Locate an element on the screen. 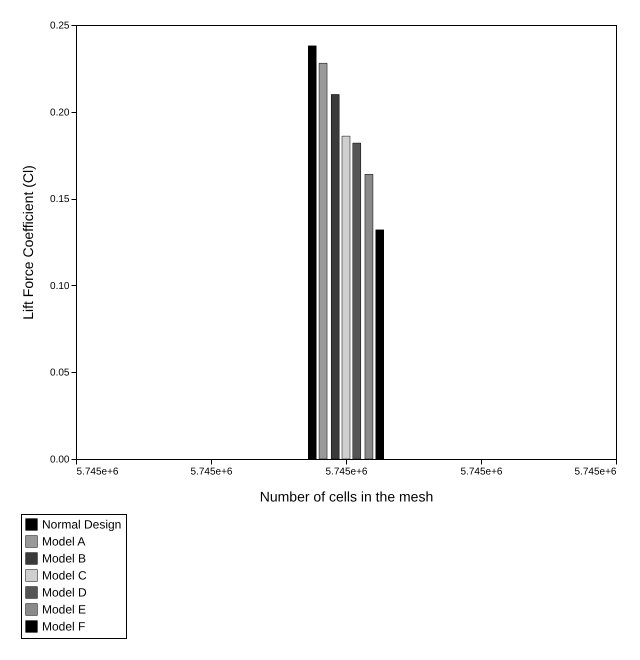 Image resolution: width=640 pixels, height=660 pixels. y-tick-label: 0.25 is located at coordinates (60, 26).